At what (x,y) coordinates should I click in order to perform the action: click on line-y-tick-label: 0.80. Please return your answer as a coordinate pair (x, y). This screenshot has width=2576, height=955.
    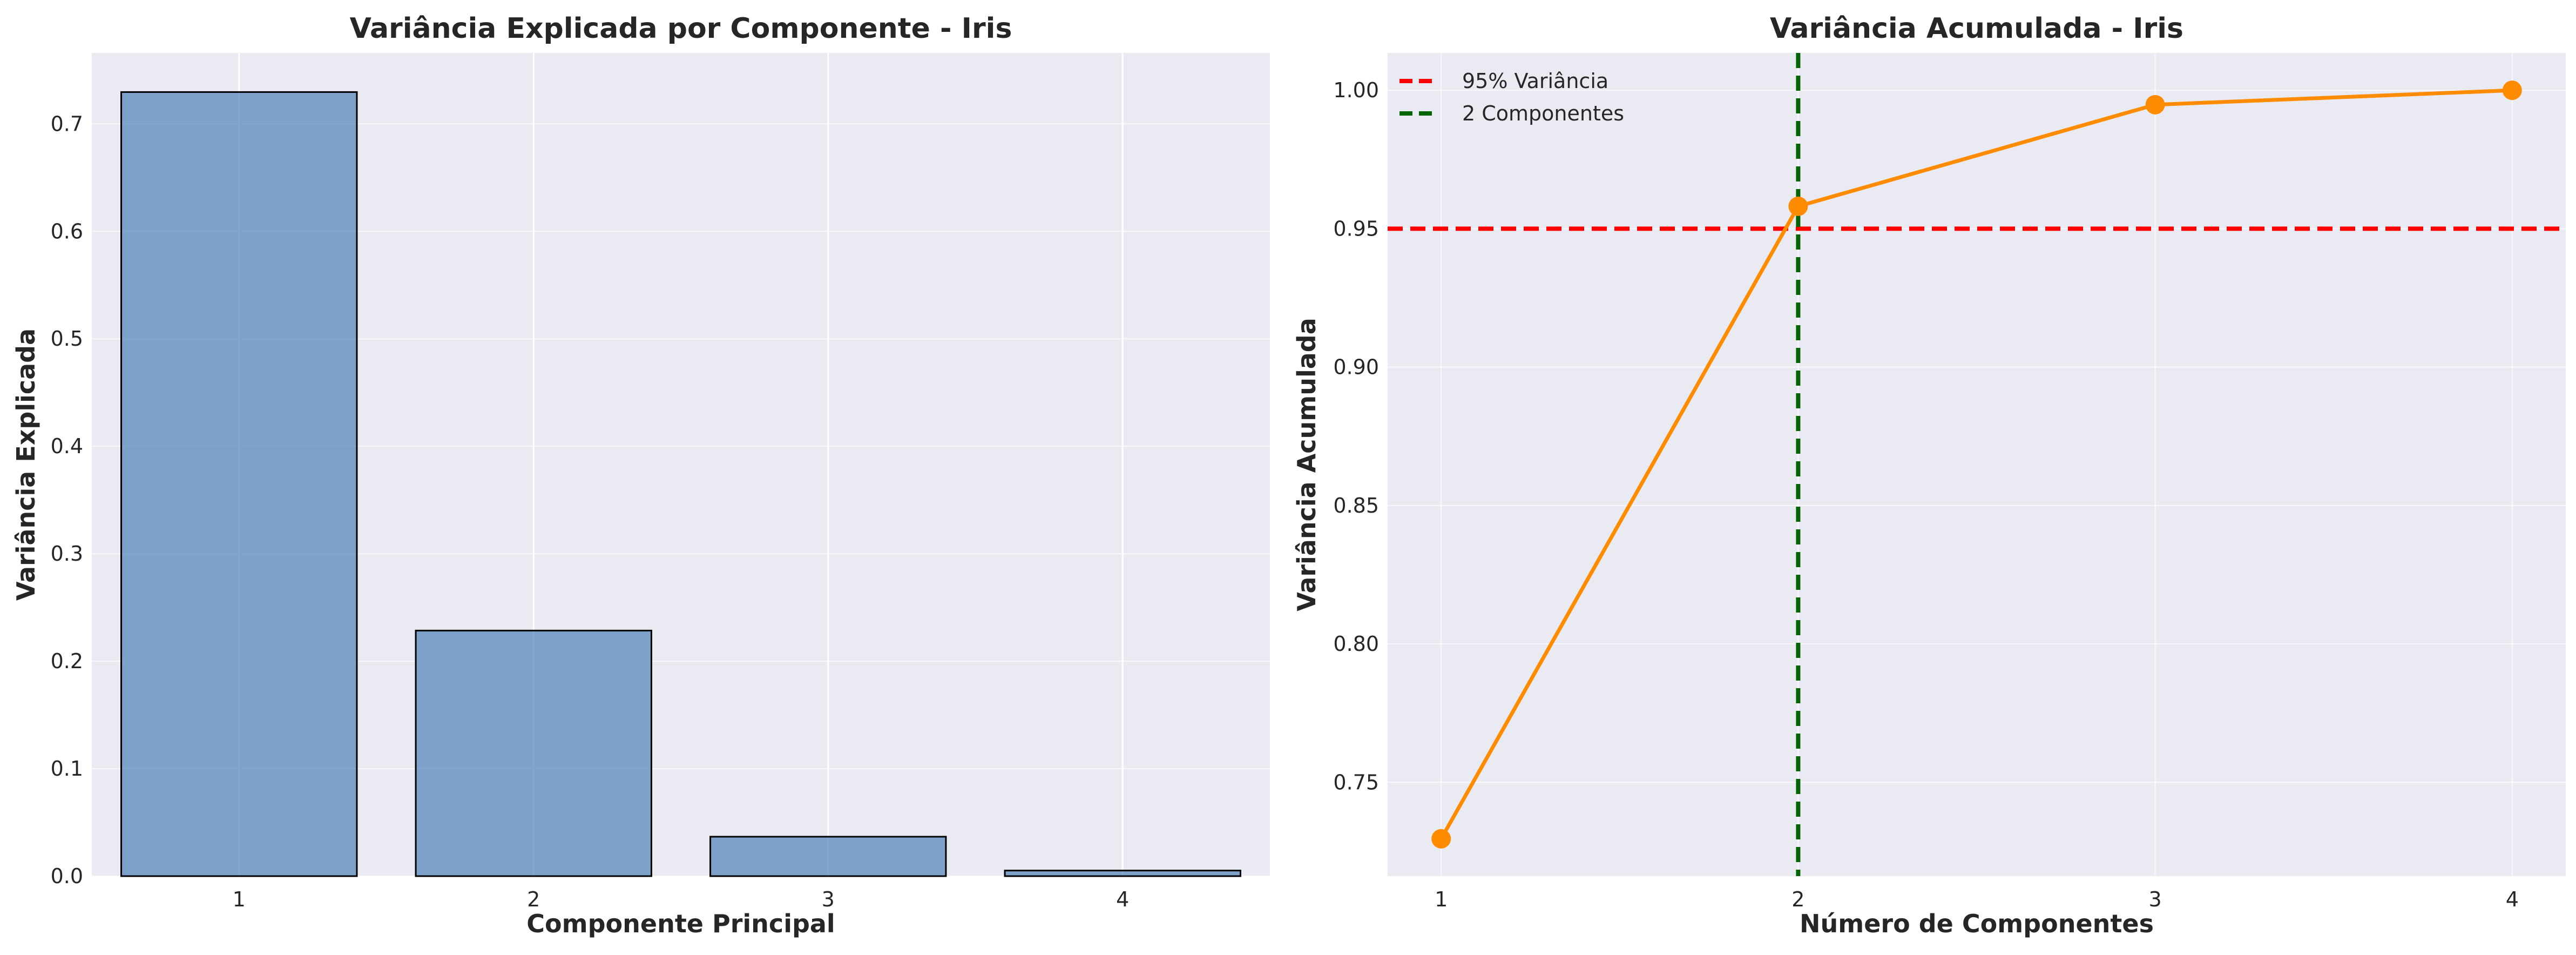
    Looking at the image, I should click on (1356, 644).